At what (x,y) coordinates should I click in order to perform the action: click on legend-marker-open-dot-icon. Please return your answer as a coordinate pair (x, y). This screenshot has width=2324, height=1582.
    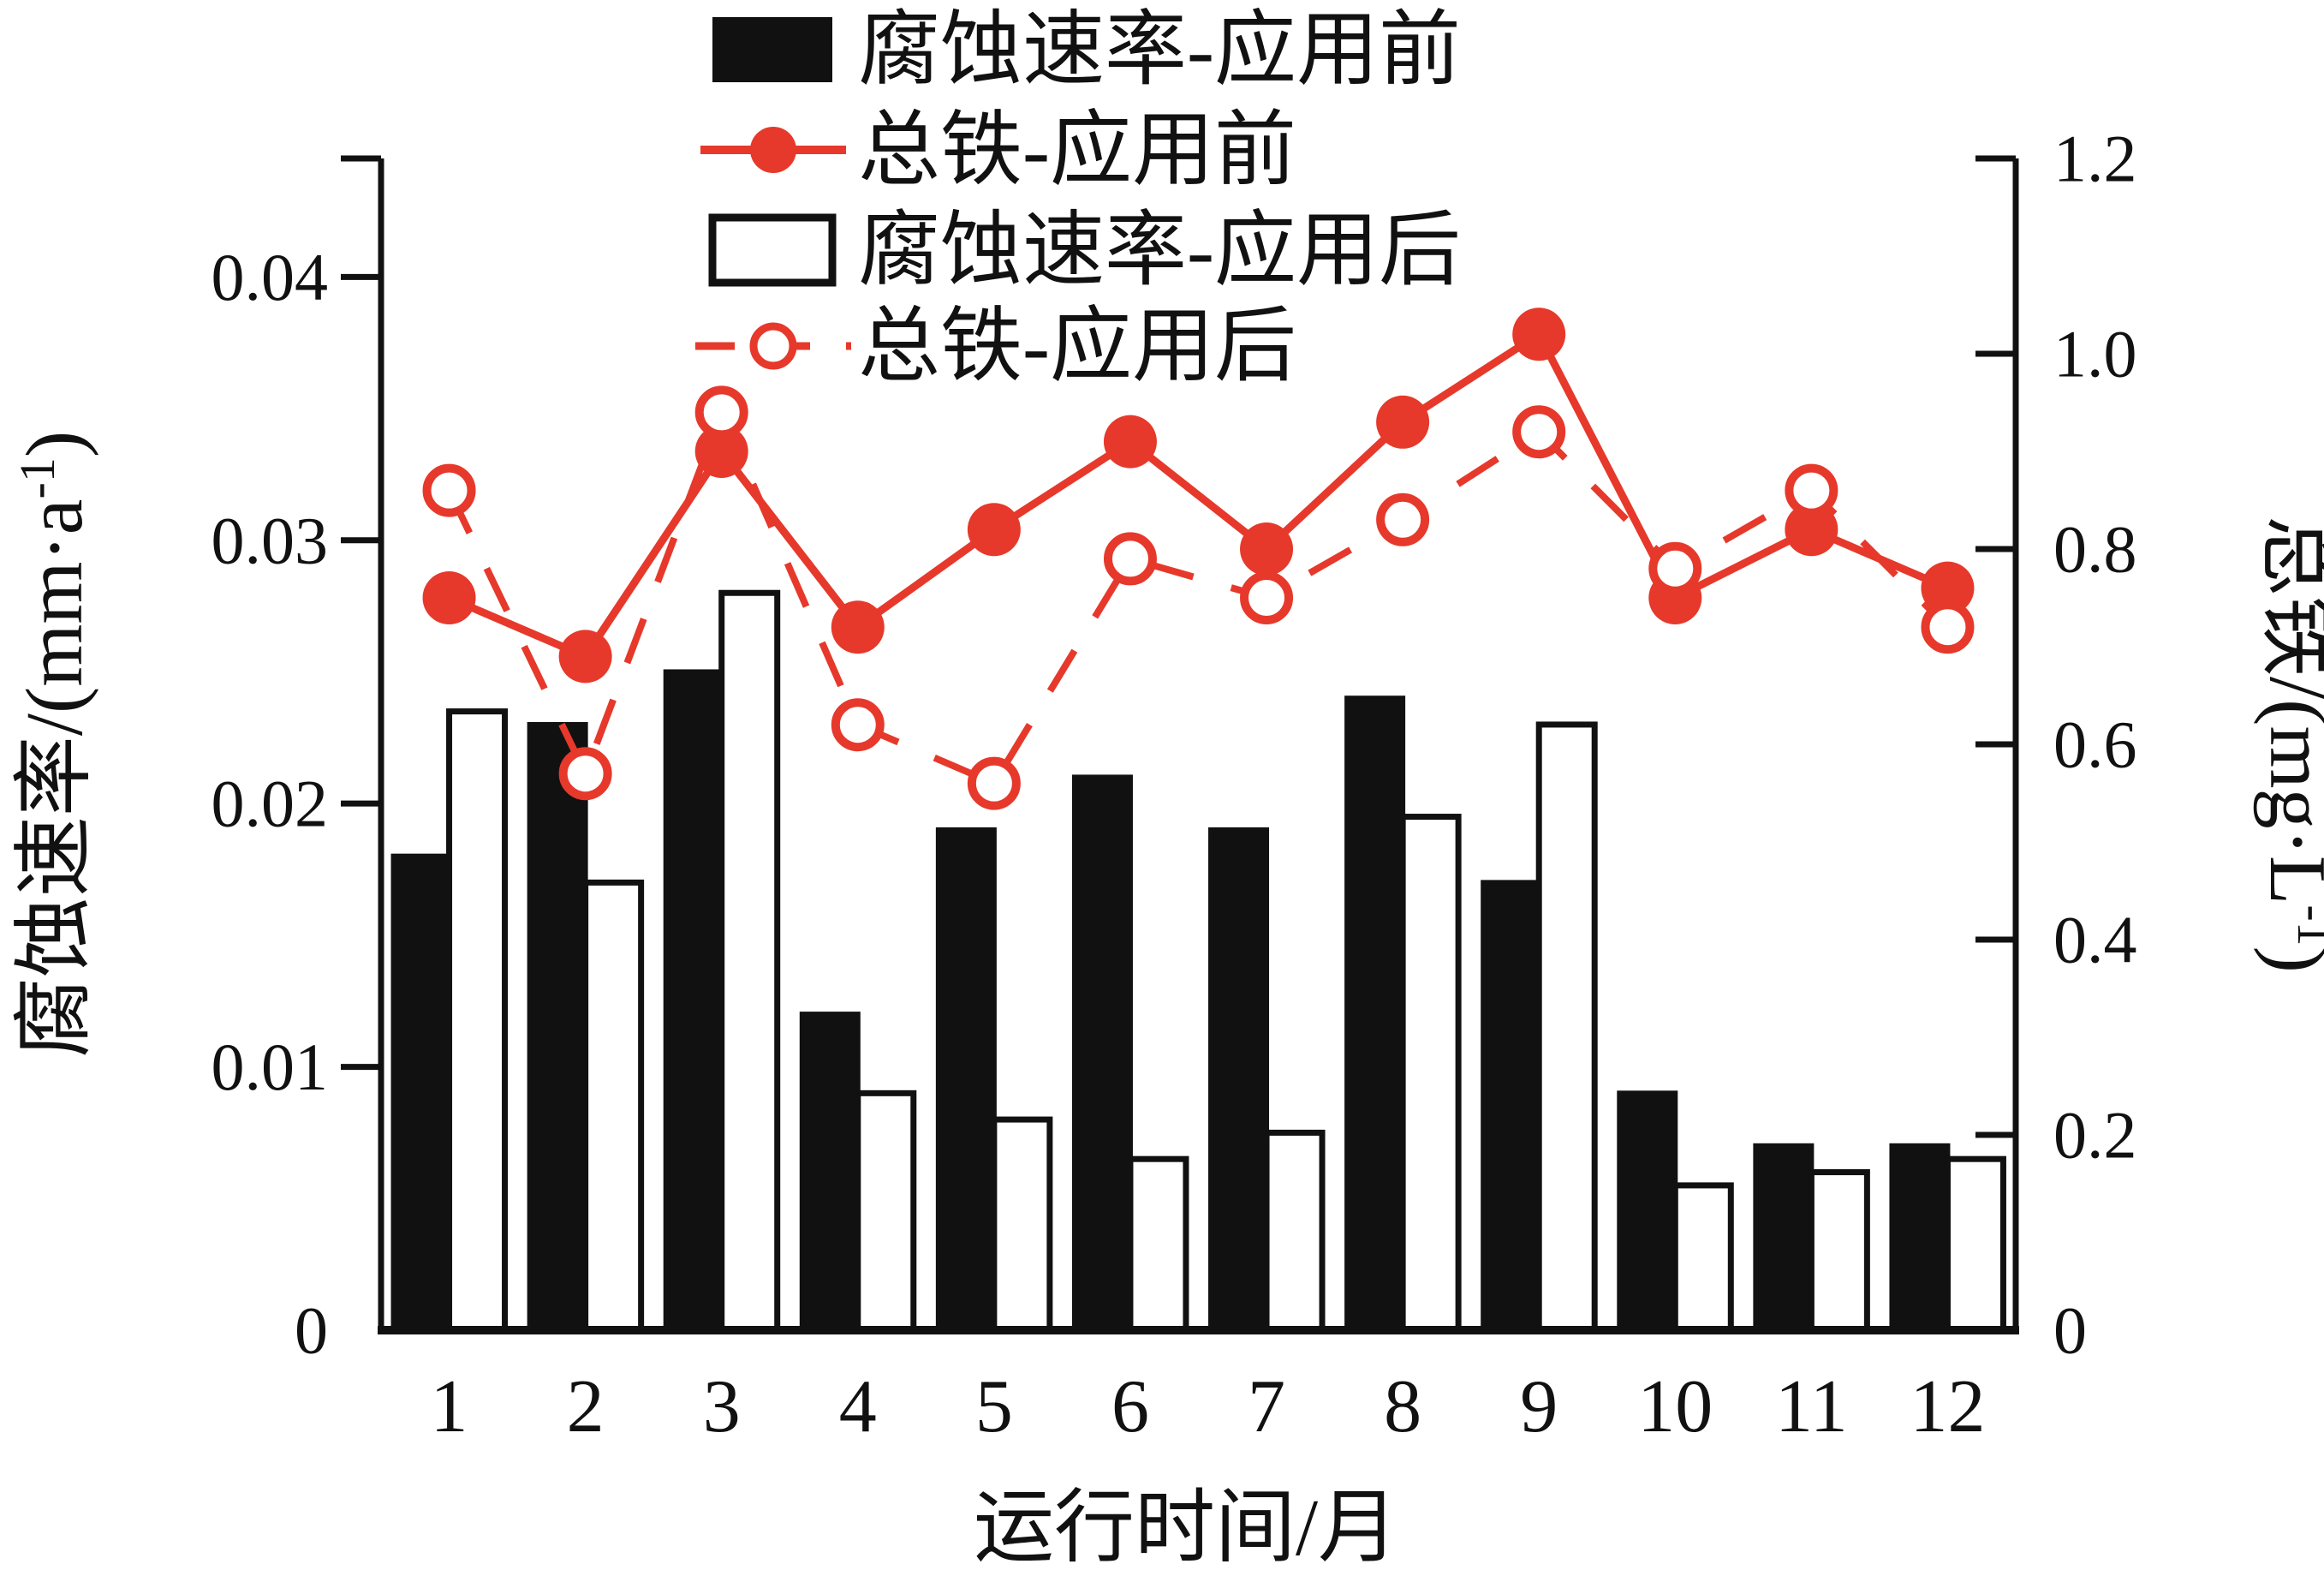
    Looking at the image, I should click on (773, 346).